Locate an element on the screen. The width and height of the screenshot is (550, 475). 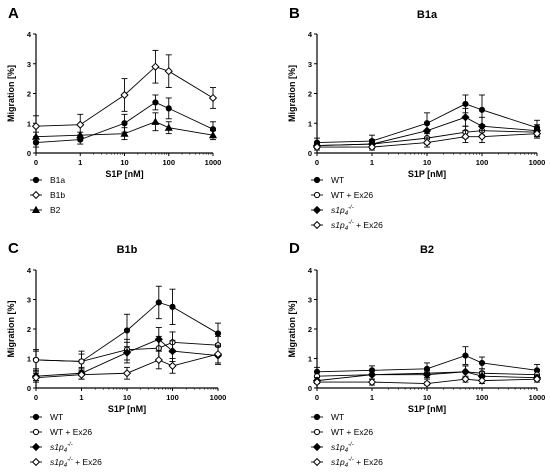
chart-title: B2 is located at coordinates (427, 250).